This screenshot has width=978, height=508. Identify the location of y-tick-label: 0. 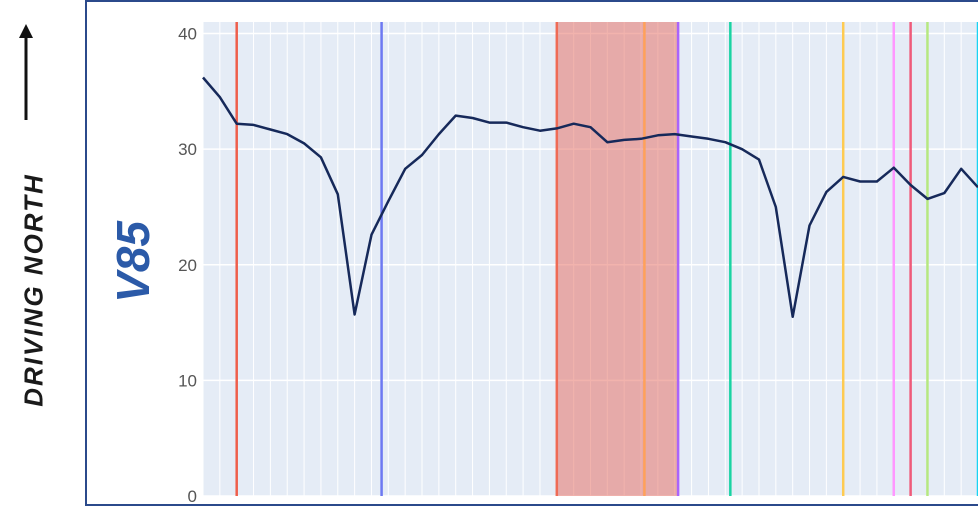
(192, 496).